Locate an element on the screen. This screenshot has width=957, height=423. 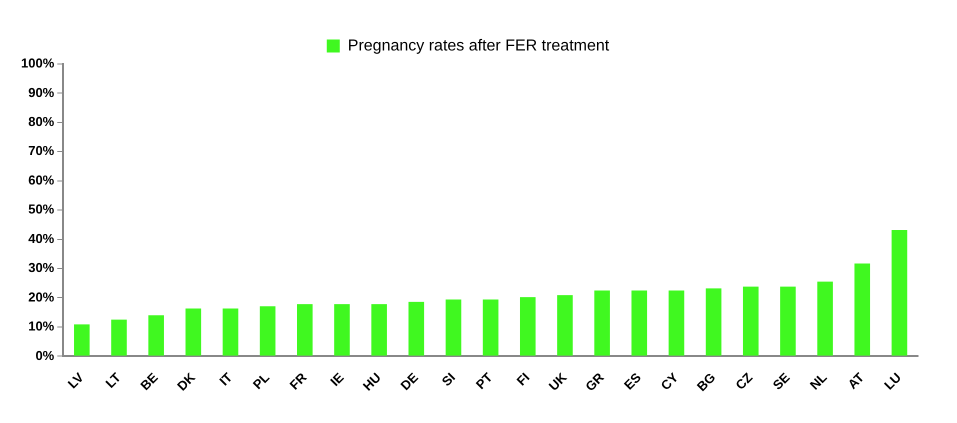
y-tick-label: 100% is located at coordinates (38, 63).